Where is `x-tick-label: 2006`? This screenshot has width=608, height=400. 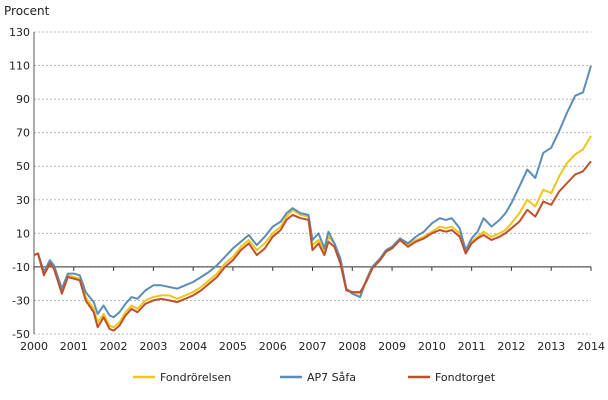
x-tick-label: 2006 is located at coordinates (273, 346).